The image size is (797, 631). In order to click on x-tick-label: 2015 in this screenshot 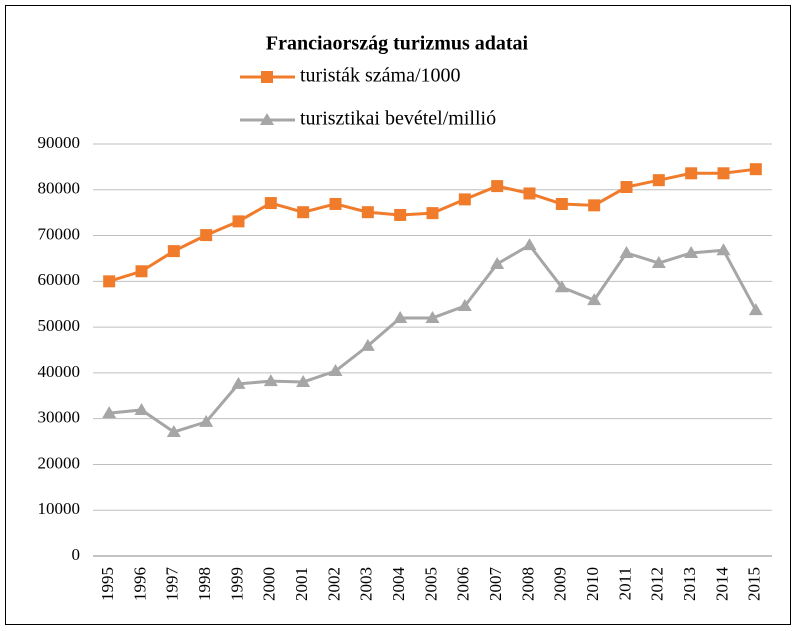, I will do `click(754, 584)`.